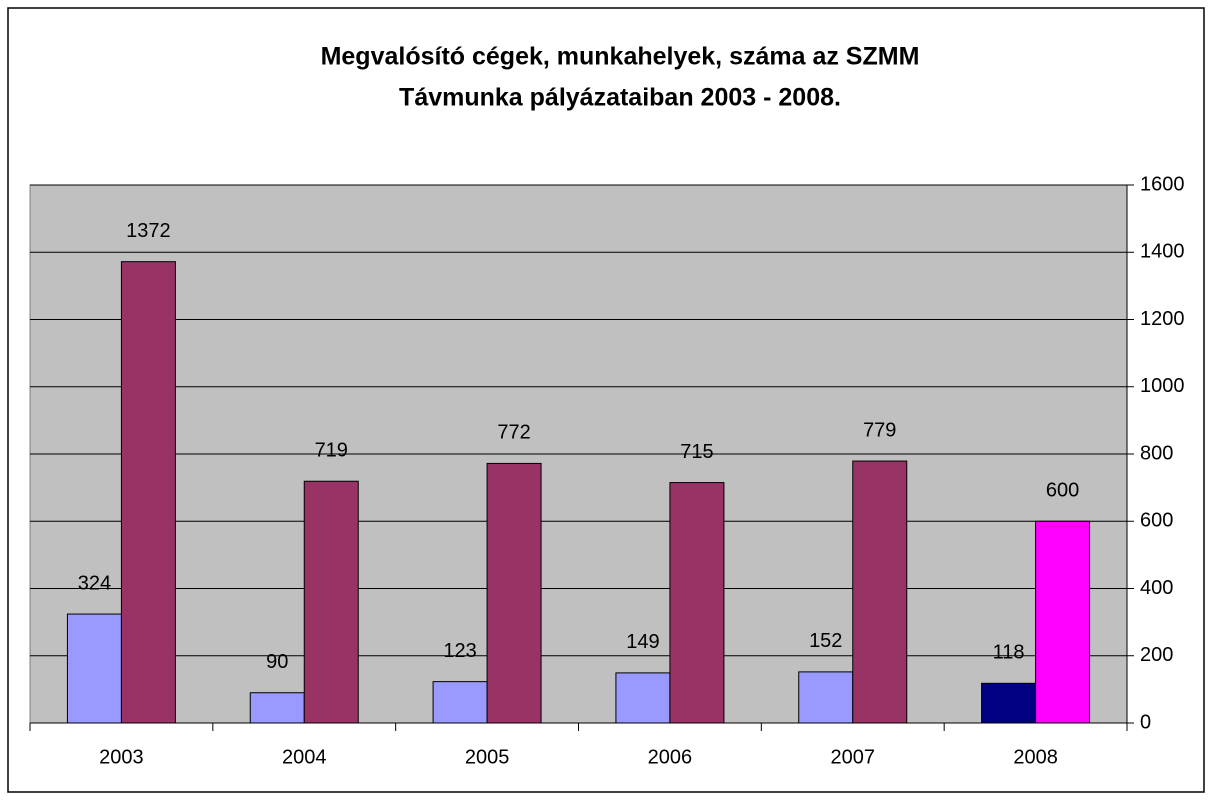 The height and width of the screenshot is (800, 1212). What do you see at coordinates (1009, 653) in the screenshot?
I see `data-label: 118` at bounding box center [1009, 653].